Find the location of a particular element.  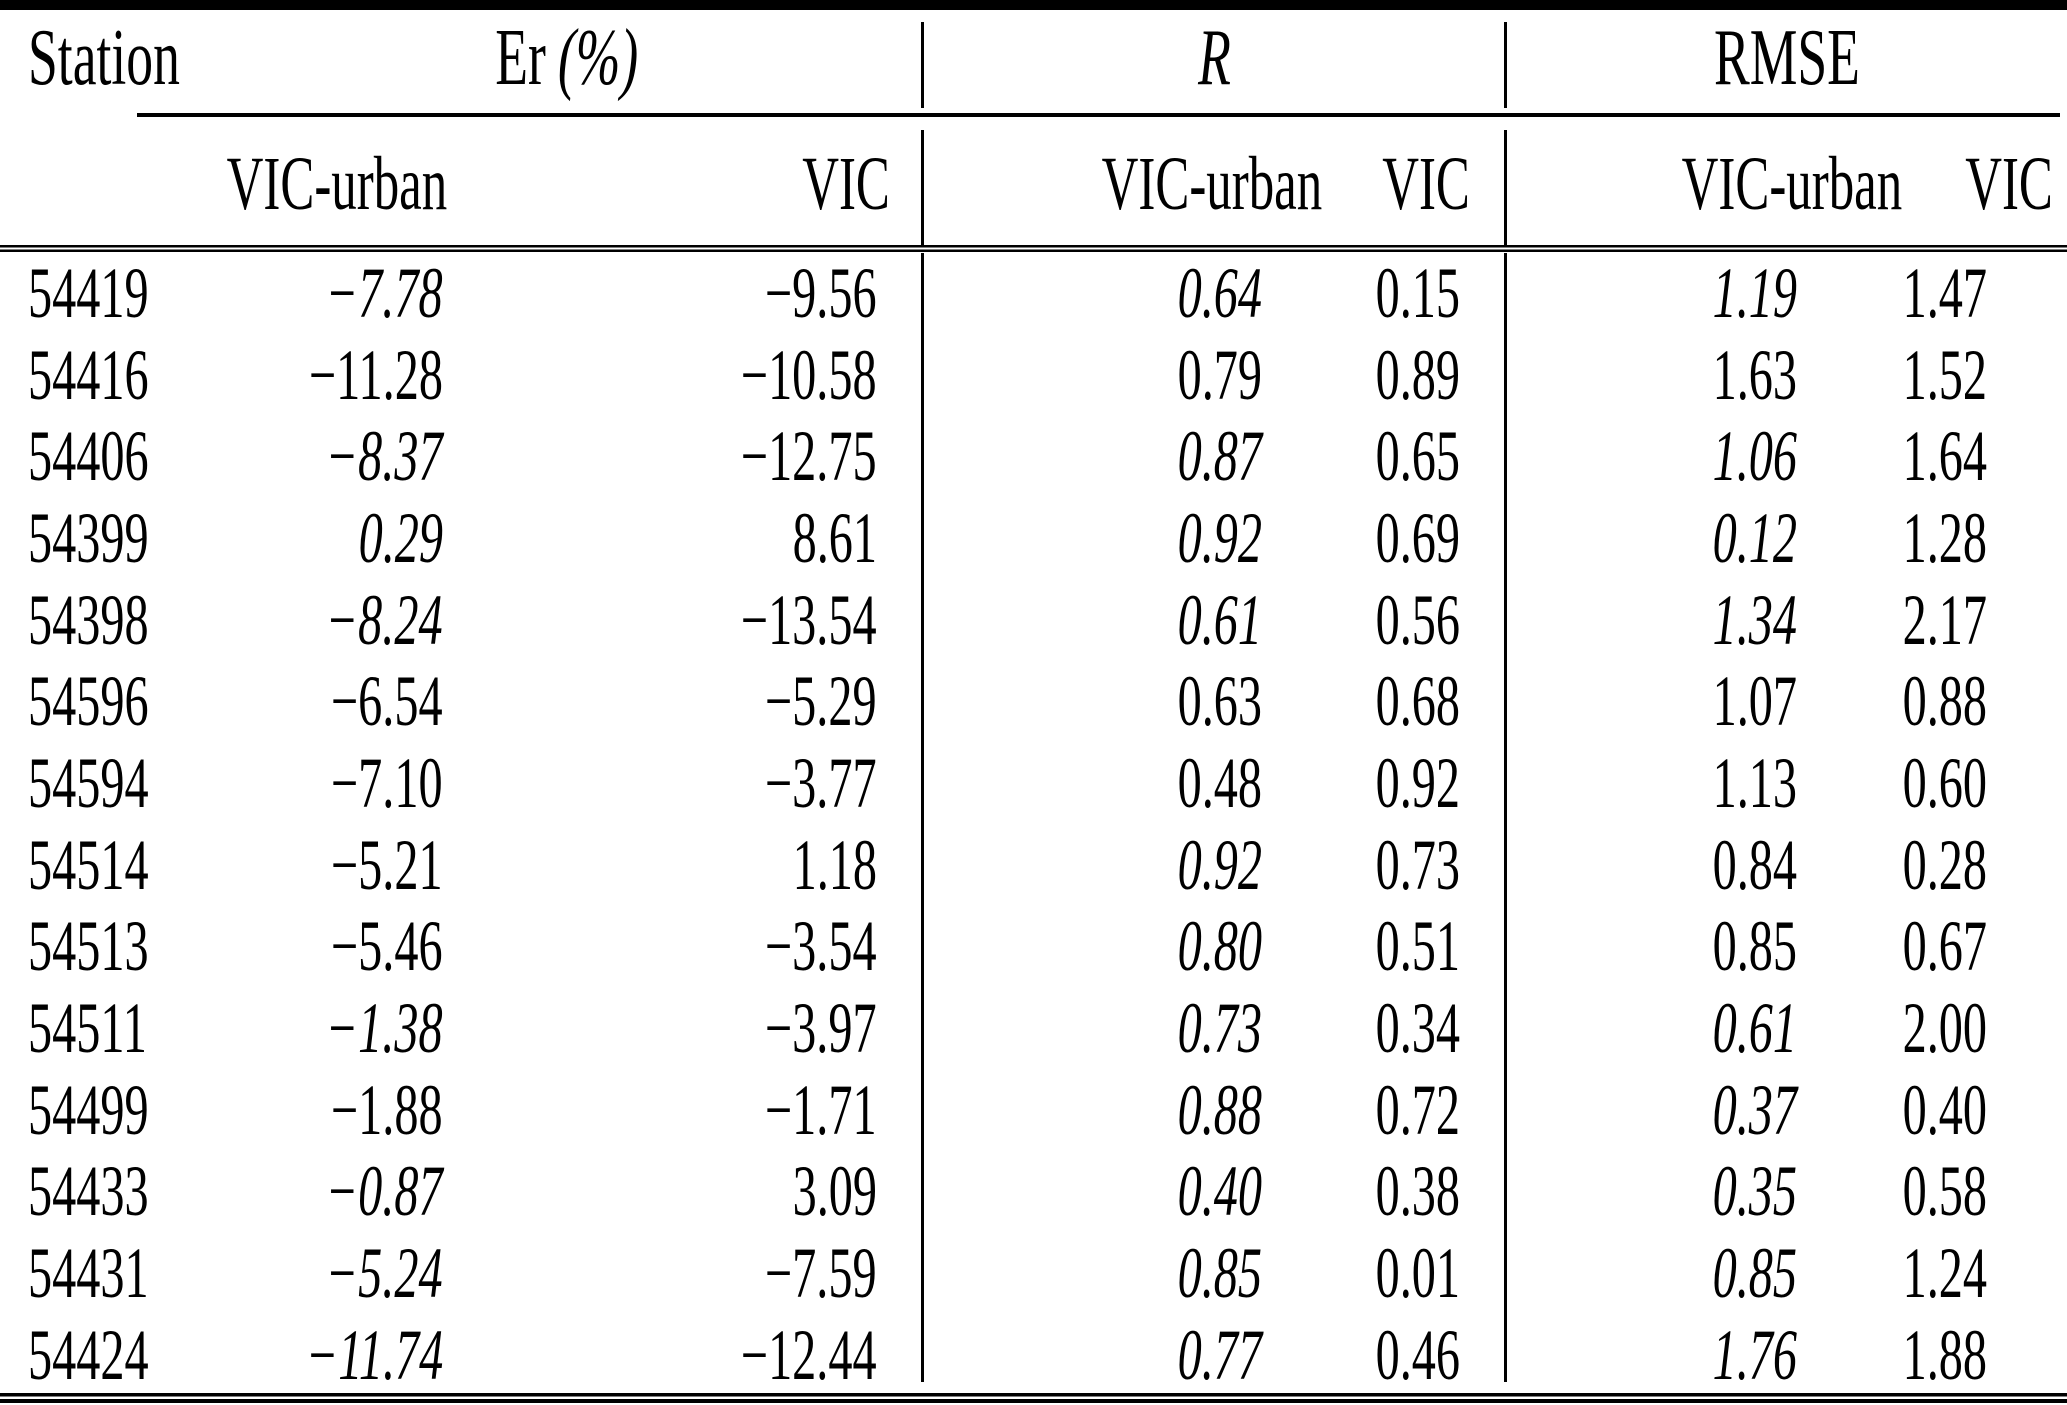

value-cell-er-vic: −5.29 is located at coordinates (821, 701).